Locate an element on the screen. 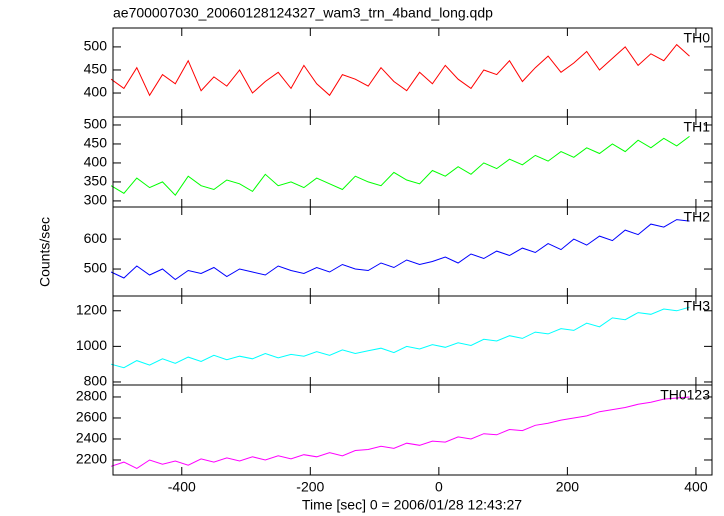 This screenshot has width=724, height=516. x-tick-label: 200 is located at coordinates (568, 487).